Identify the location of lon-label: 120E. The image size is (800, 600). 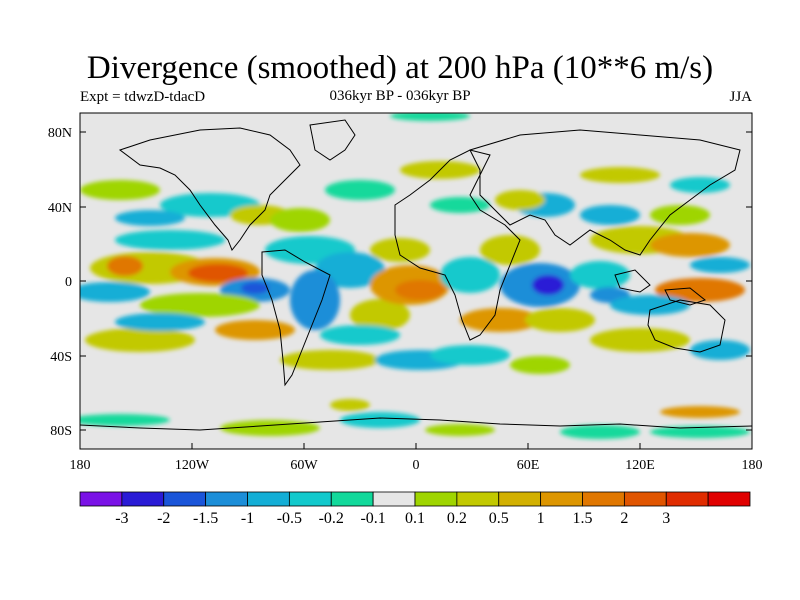
(640, 465).